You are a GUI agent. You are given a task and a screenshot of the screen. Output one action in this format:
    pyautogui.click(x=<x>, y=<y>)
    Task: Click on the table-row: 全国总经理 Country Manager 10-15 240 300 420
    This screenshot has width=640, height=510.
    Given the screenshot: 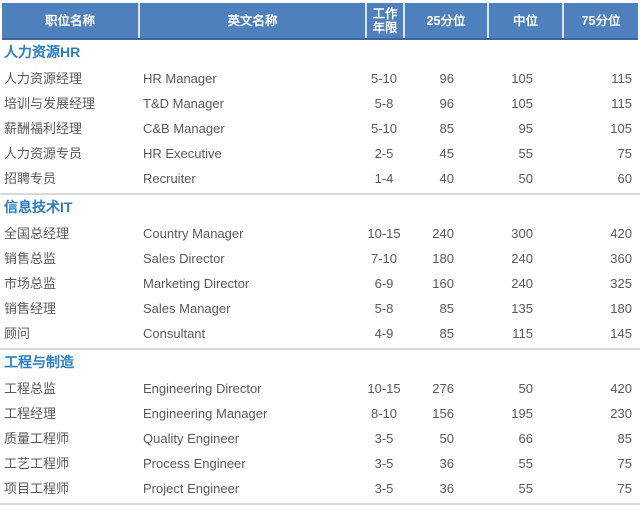 What is the action you would take?
    pyautogui.click(x=320, y=233)
    